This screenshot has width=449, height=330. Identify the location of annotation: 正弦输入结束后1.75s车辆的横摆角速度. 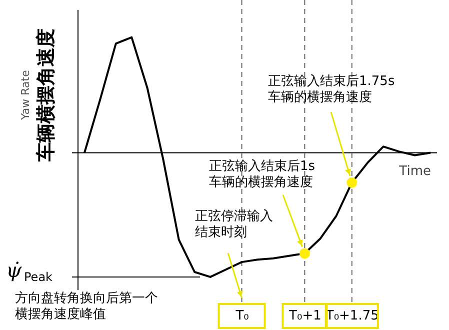
(331, 89).